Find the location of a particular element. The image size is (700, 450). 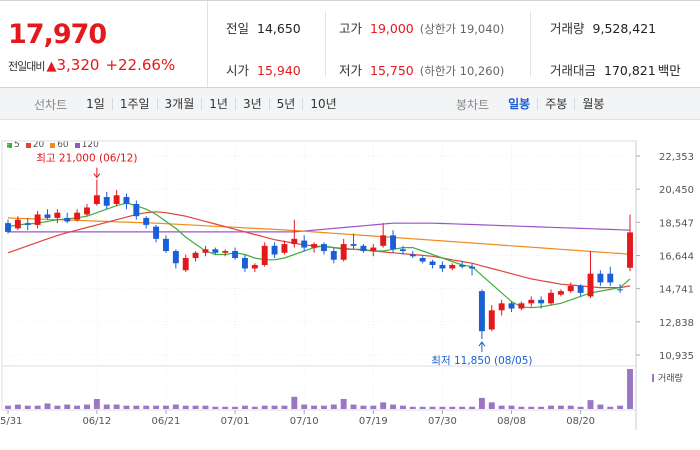

tab-monthly: 월봉 is located at coordinates (592, 104).